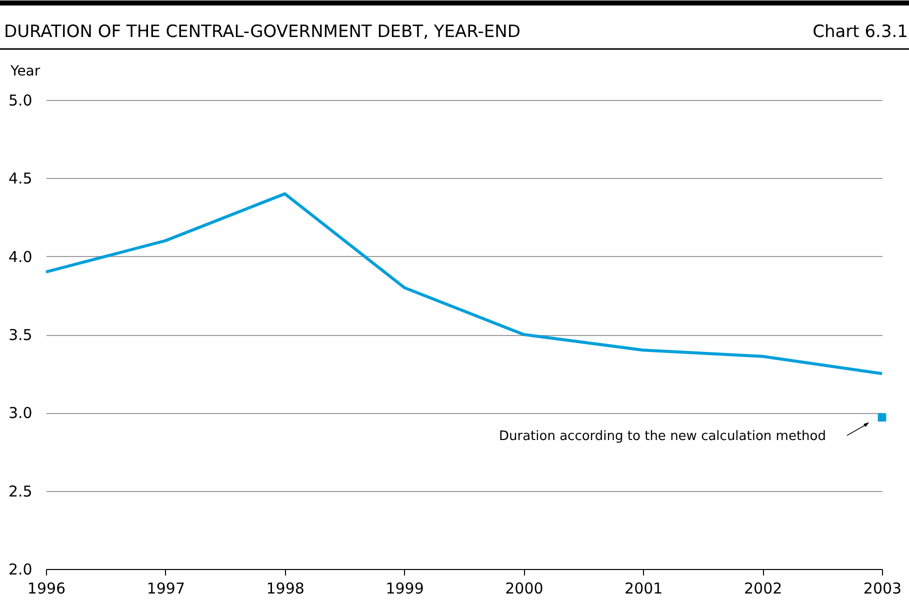 This screenshot has height=612, width=909. What do you see at coordinates (285, 589) in the screenshot?
I see `x-tick-label: 1998` at bounding box center [285, 589].